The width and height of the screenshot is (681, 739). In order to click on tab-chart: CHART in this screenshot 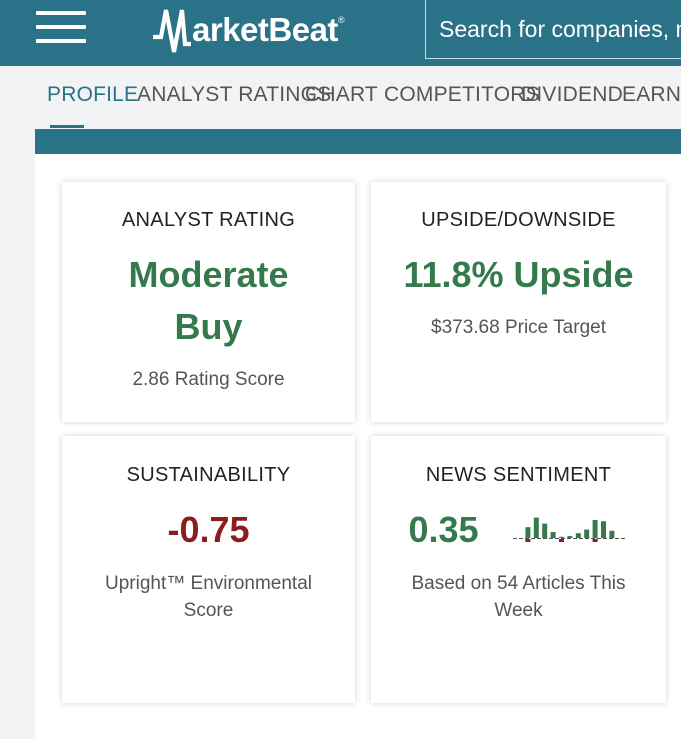, I will do `click(341, 94)`.